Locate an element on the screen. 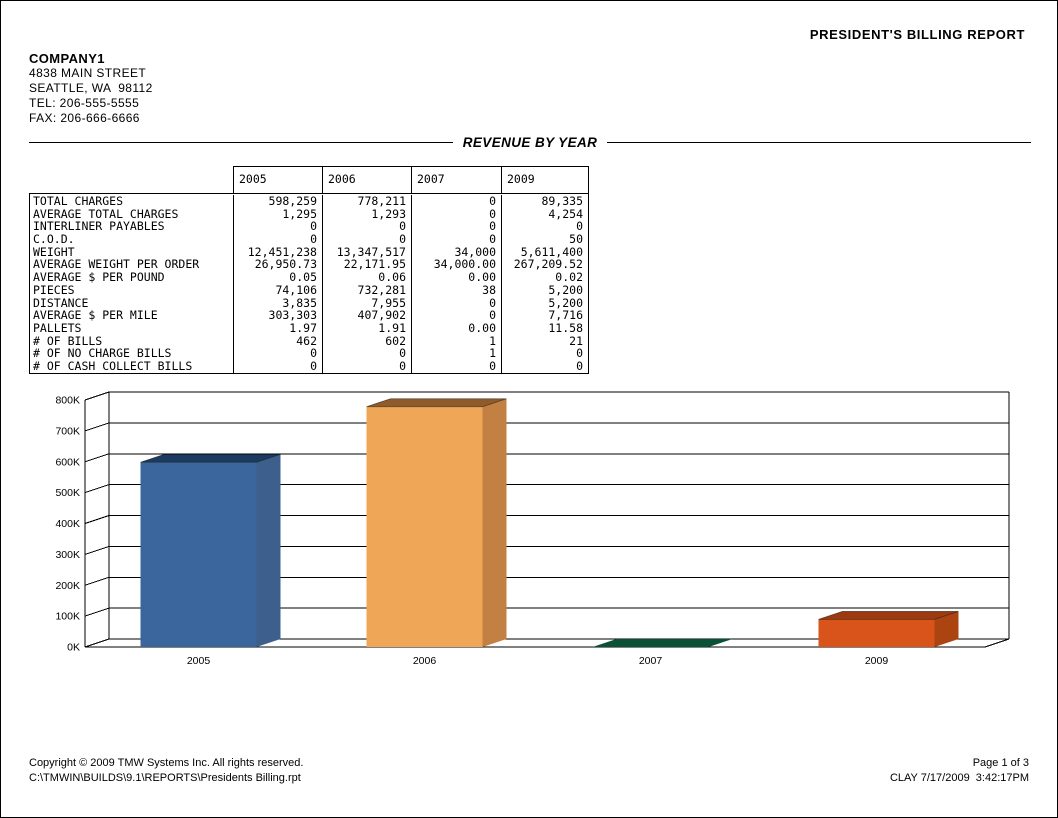 Image resolution: width=1058 pixels, height=818 pixels. table-row: # OF CASH COLLECT BILLS 0 0 0 0 is located at coordinates (309, 366).